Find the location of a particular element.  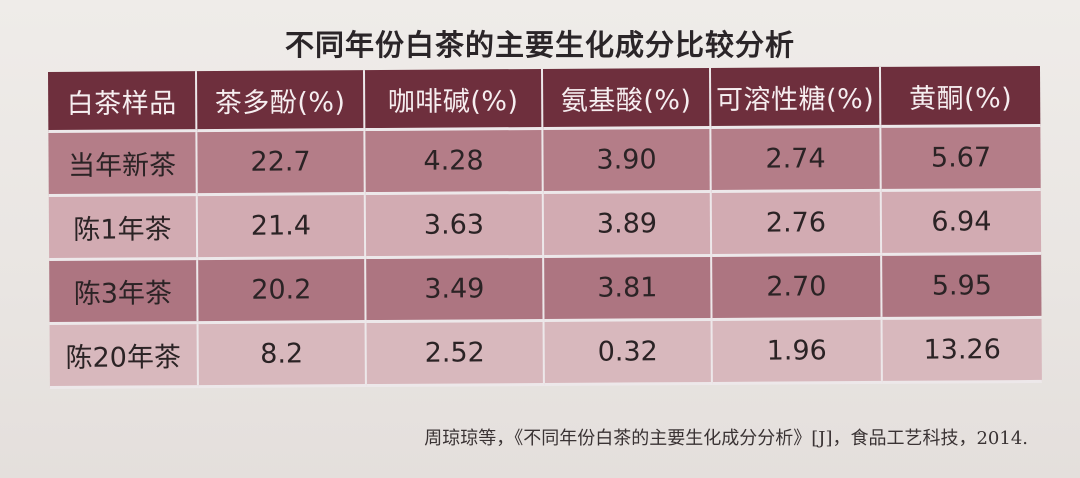

table-cell: 5.67 is located at coordinates (960, 158).